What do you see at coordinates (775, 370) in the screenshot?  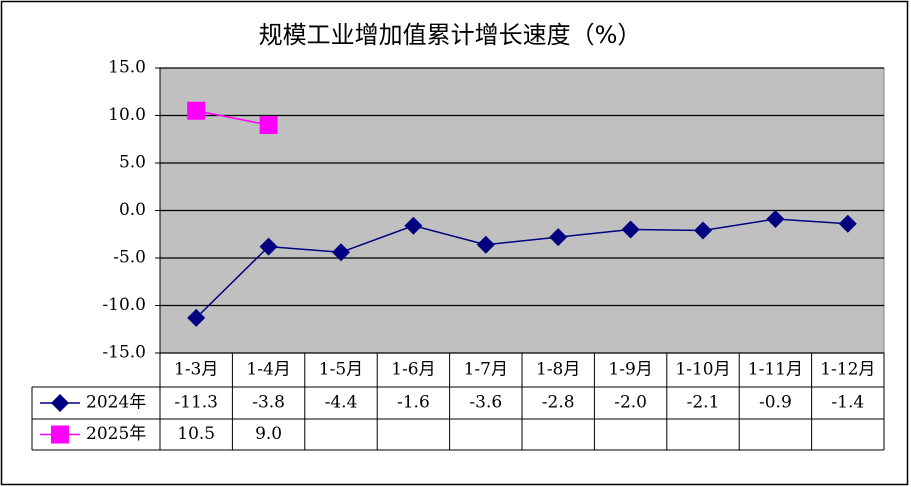 I see `x-tick-label: 1-11月` at bounding box center [775, 370].